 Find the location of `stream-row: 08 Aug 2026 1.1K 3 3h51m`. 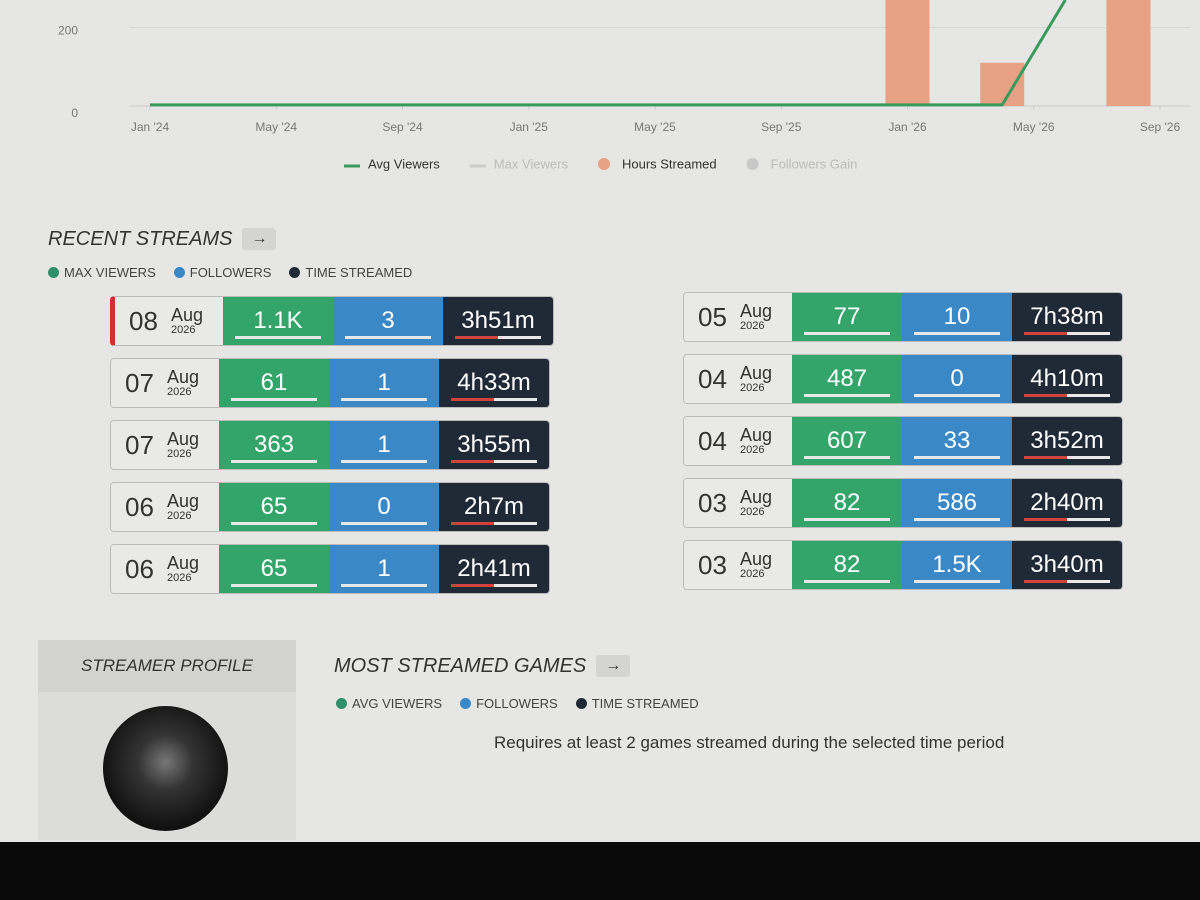

stream-row: 08 Aug 2026 1.1K 3 3h51m is located at coordinates (332, 321).